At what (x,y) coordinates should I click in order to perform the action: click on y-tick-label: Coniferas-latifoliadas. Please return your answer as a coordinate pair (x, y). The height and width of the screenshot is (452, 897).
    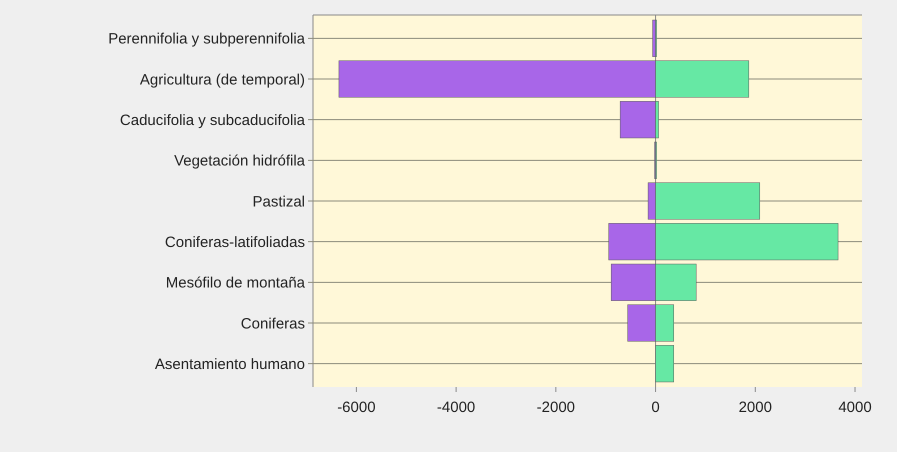
    Looking at the image, I should click on (234, 242).